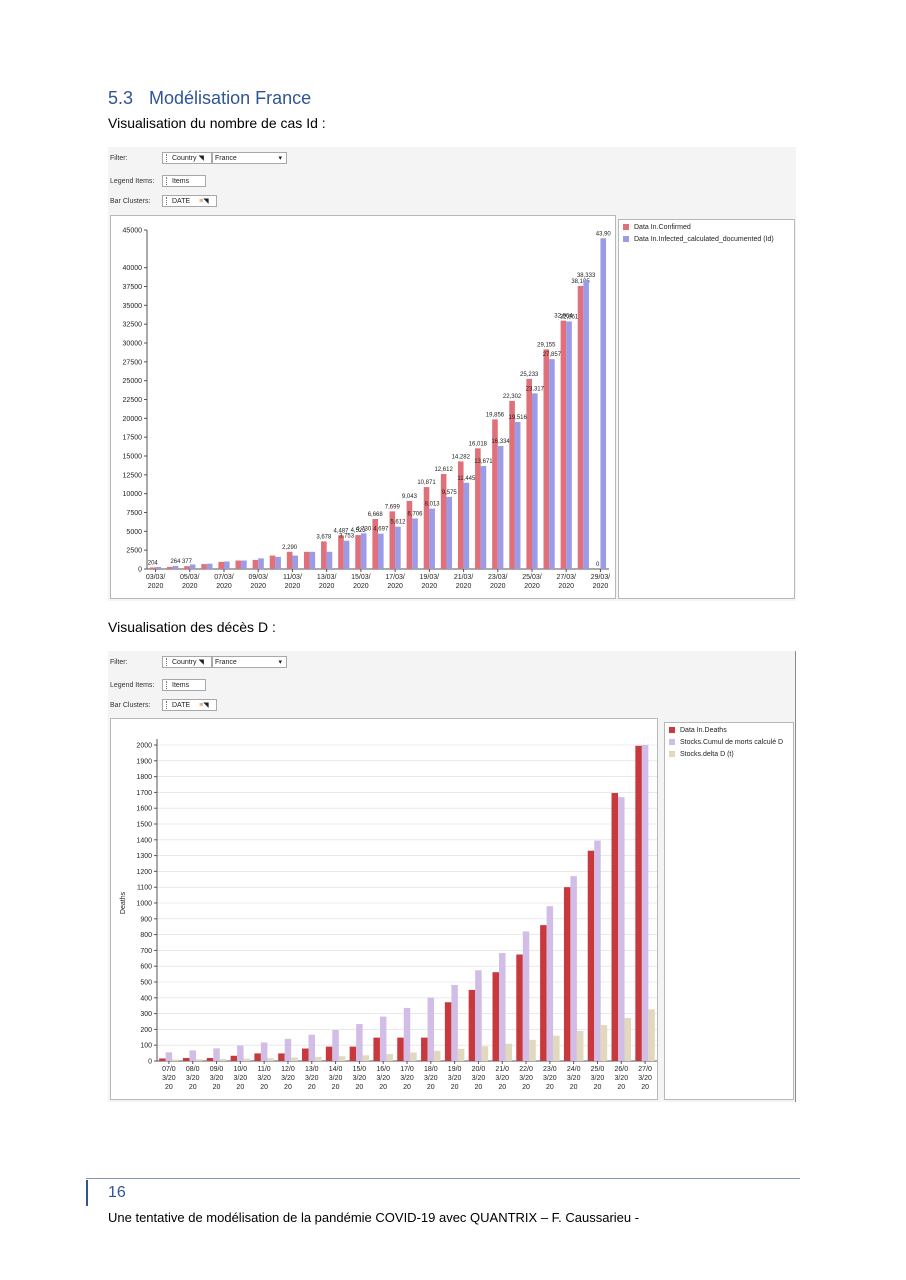  I want to click on y-tick-label: 300, so click(146, 1014).